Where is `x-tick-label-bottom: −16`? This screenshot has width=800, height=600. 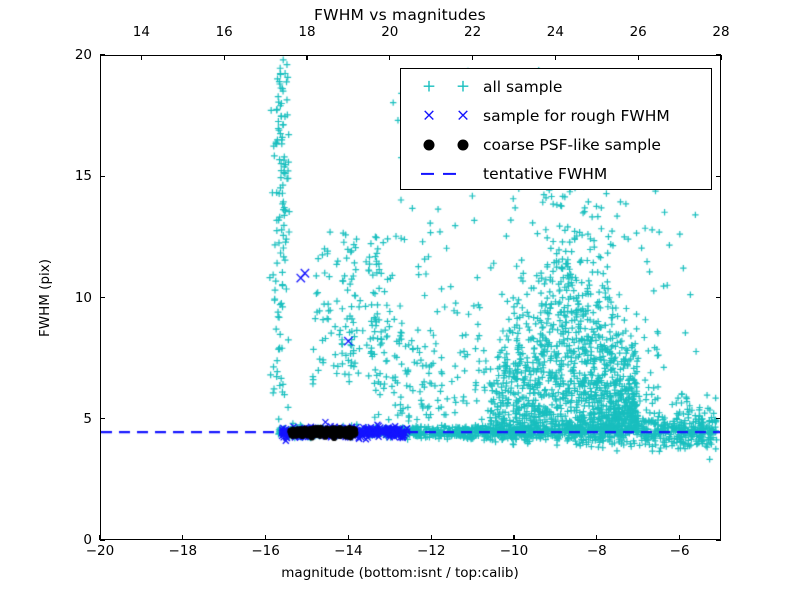
x-tick-label-bottom: −16 is located at coordinates (265, 551).